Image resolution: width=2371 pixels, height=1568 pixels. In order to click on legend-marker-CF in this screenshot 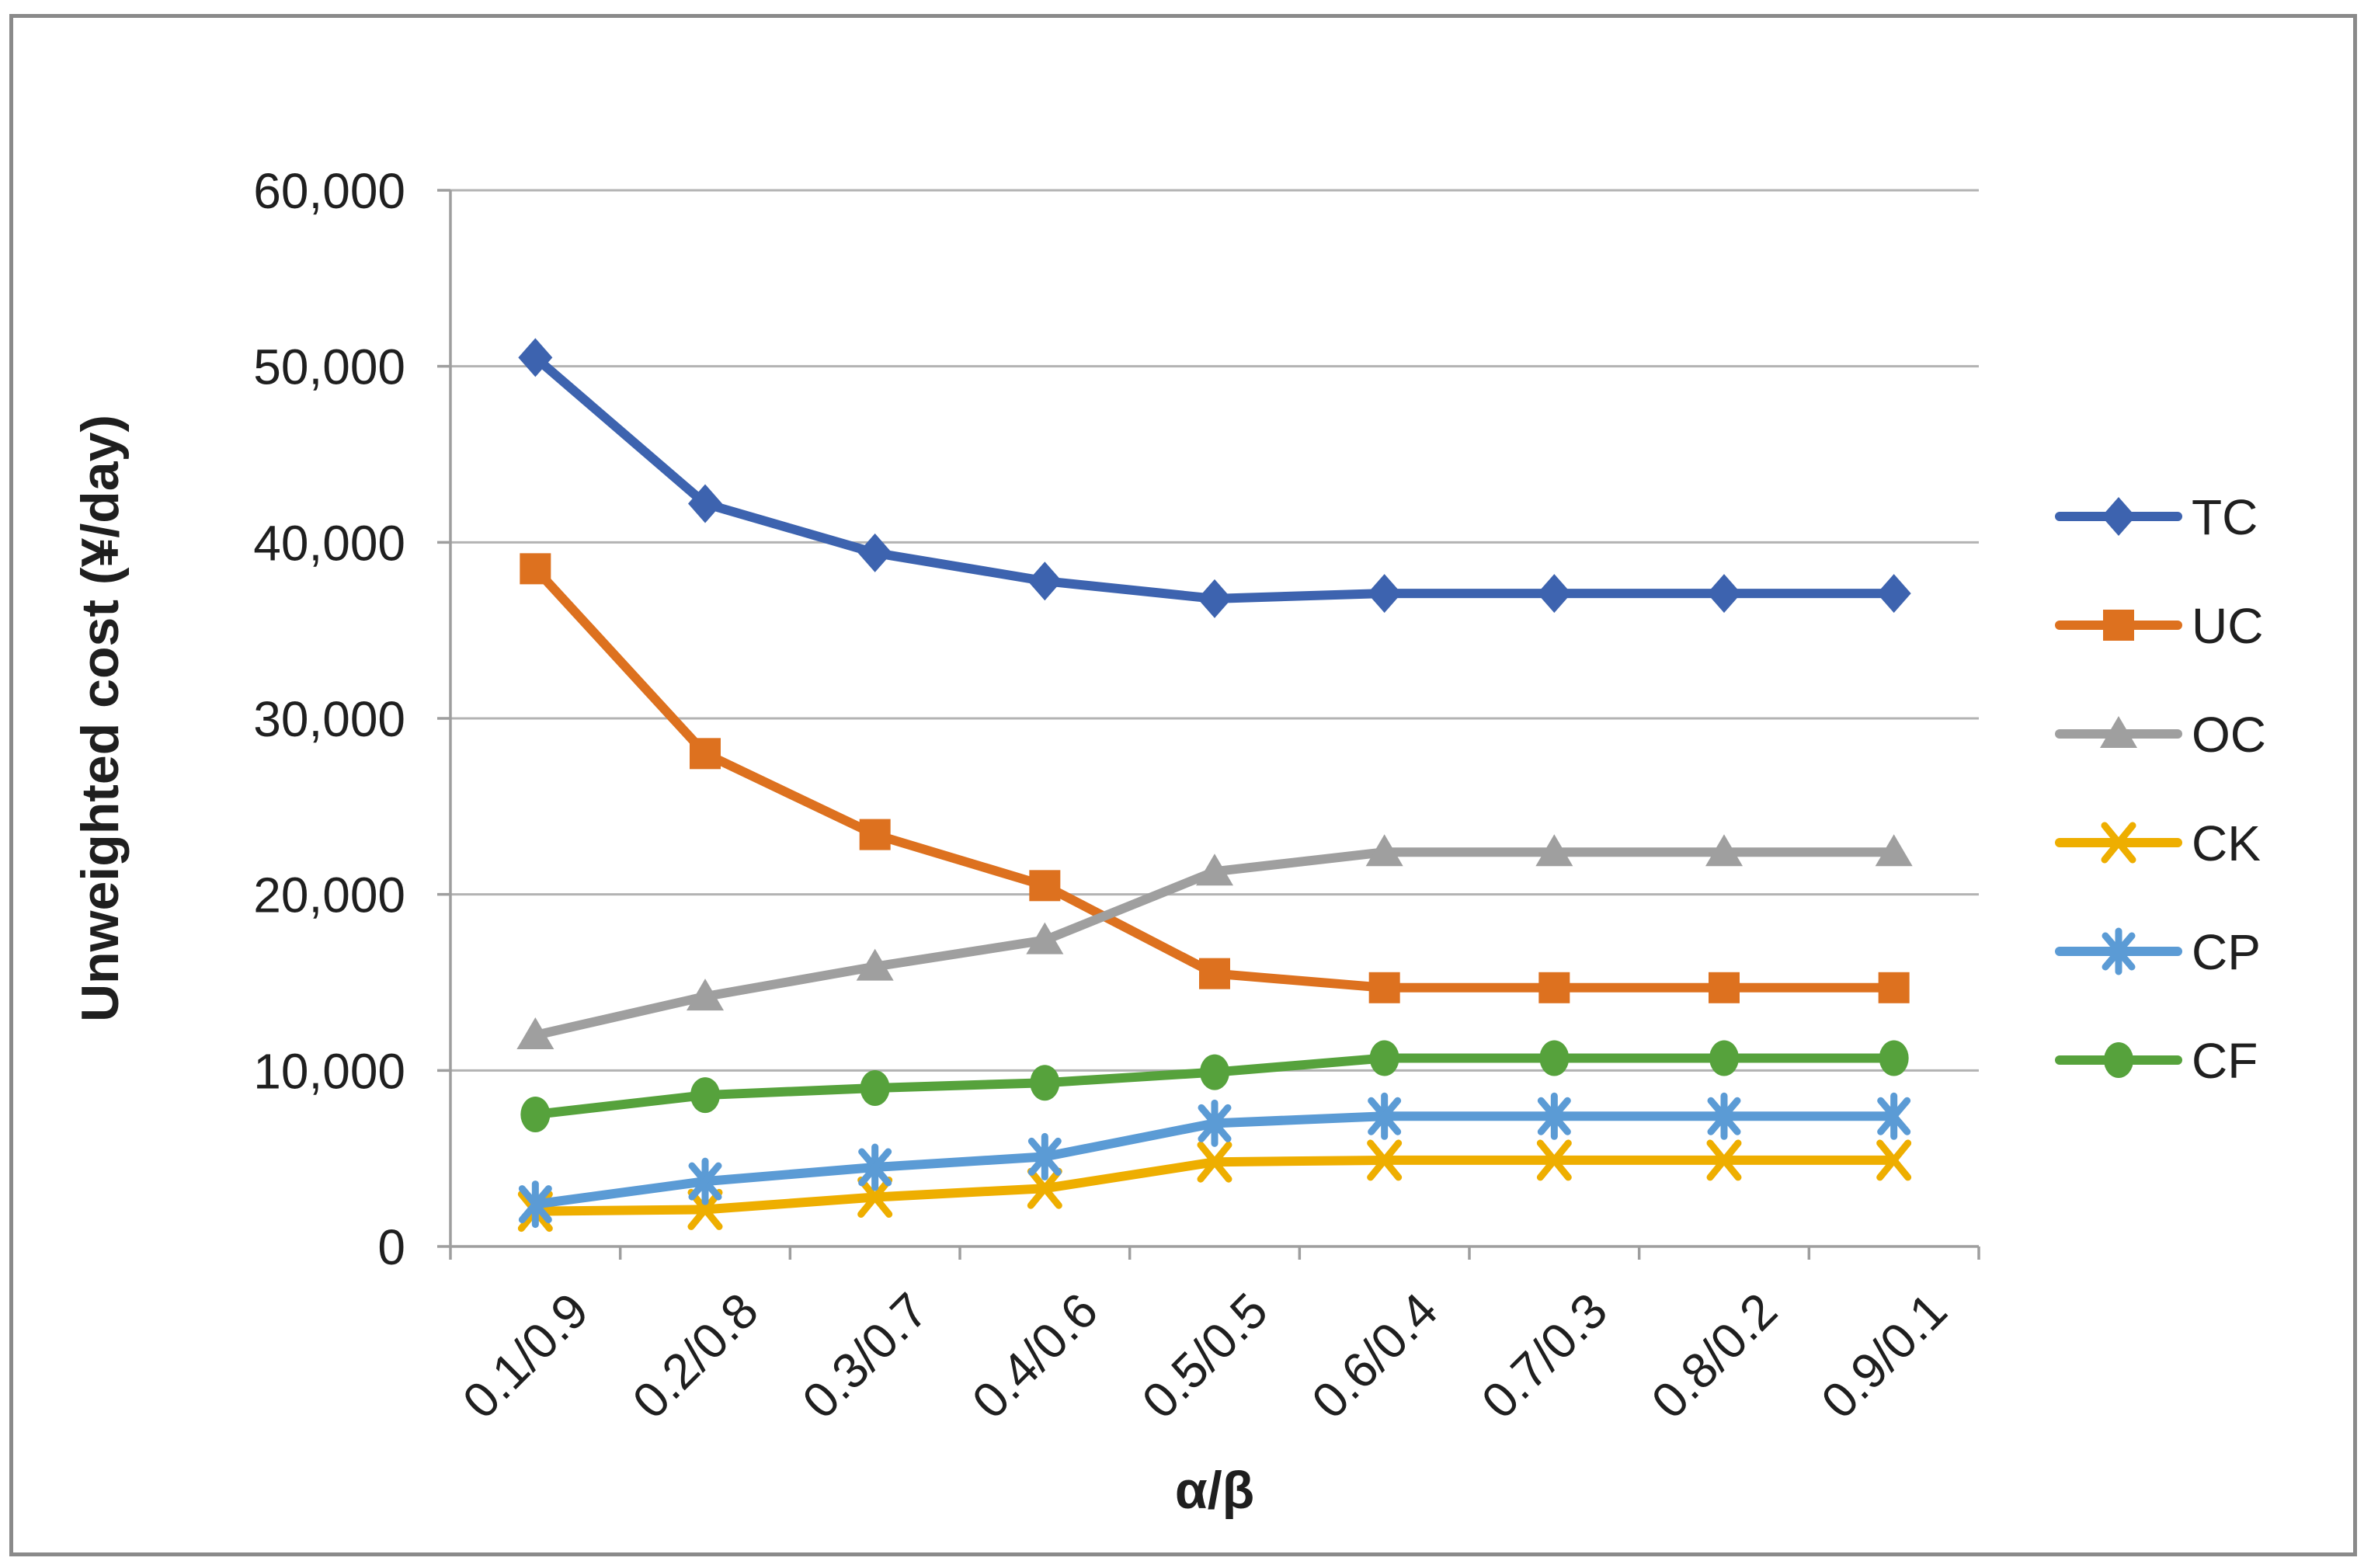, I will do `click(2118, 1060)`.